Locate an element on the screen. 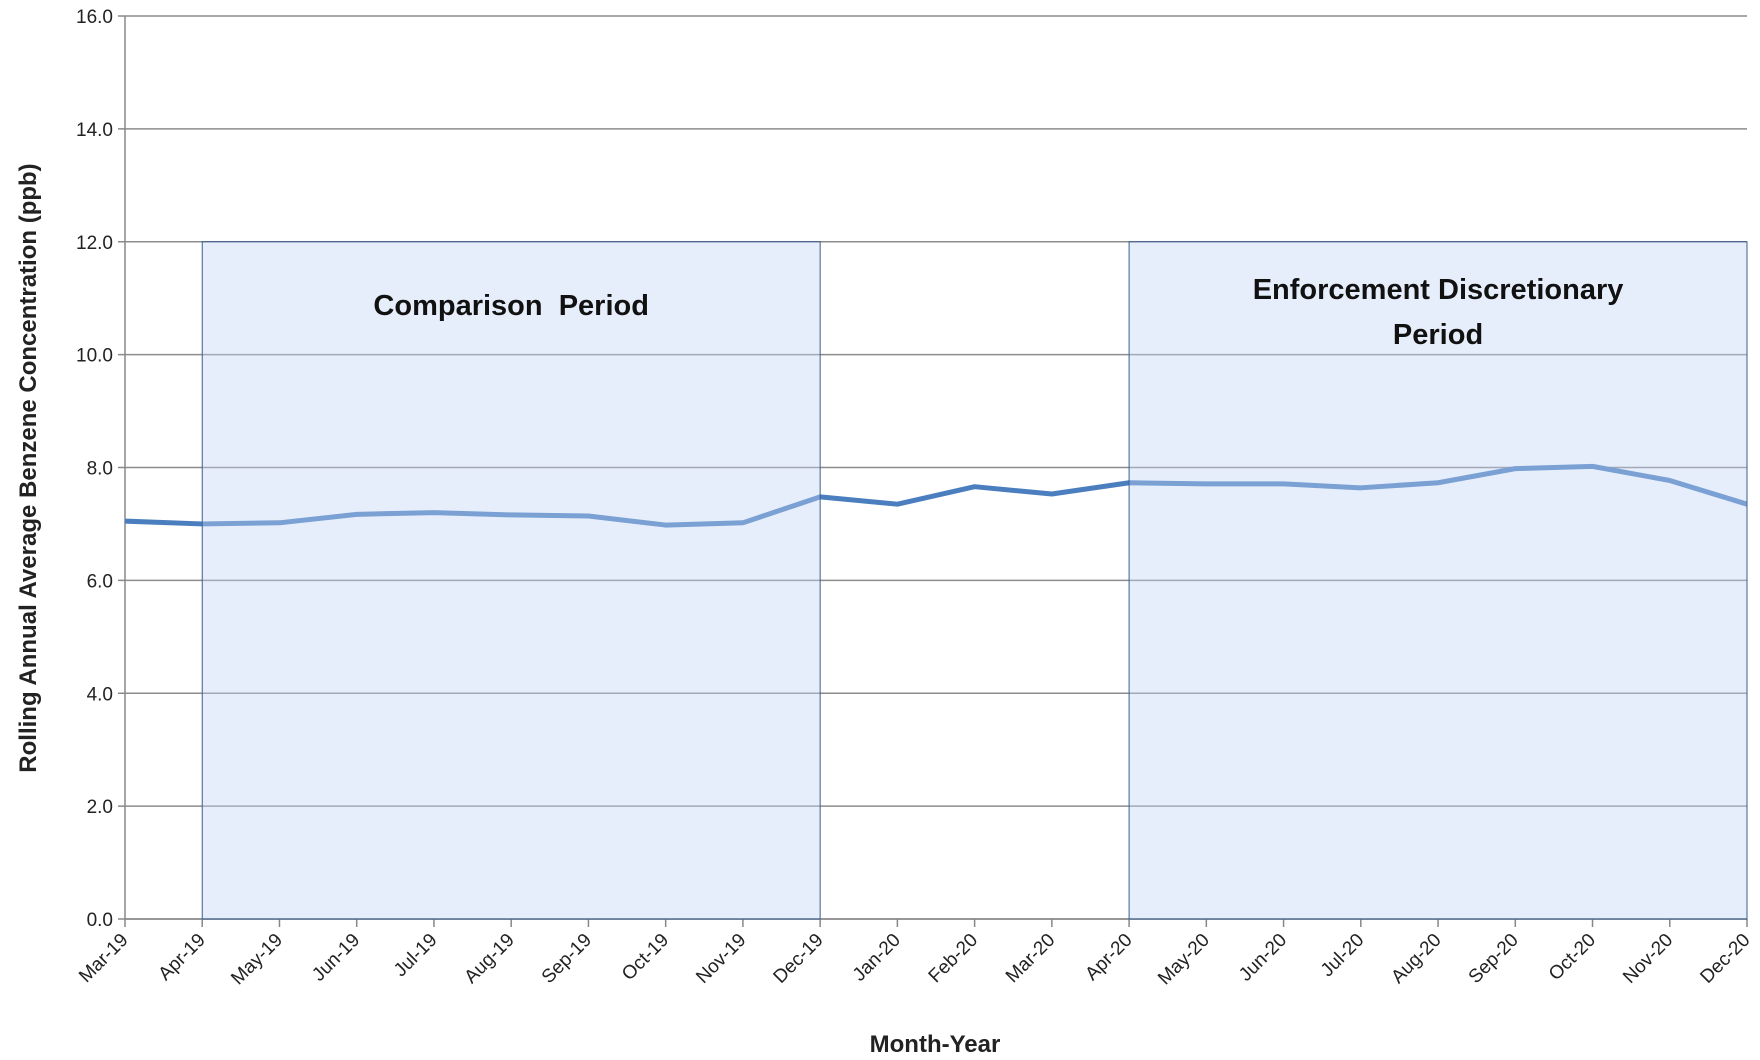 The height and width of the screenshot is (1060, 1760). x-tick-label: May-20 is located at coordinates (1184, 960).